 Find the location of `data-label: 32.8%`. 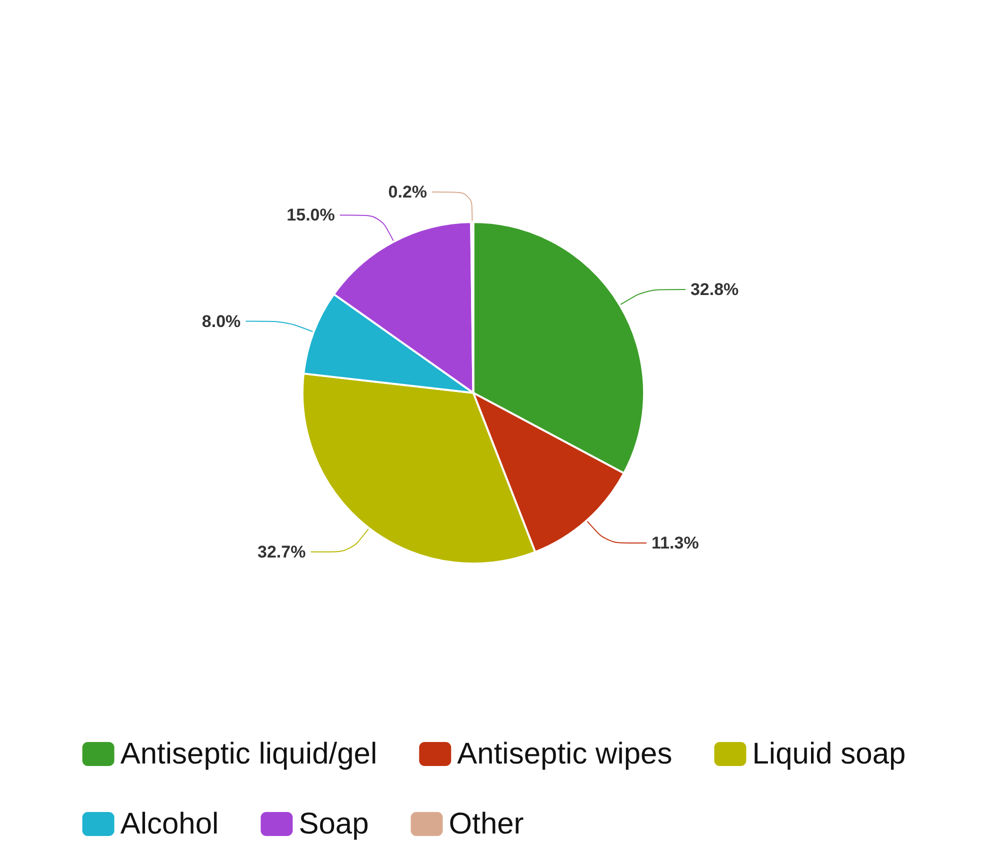

data-label: 32.8% is located at coordinates (714, 290).